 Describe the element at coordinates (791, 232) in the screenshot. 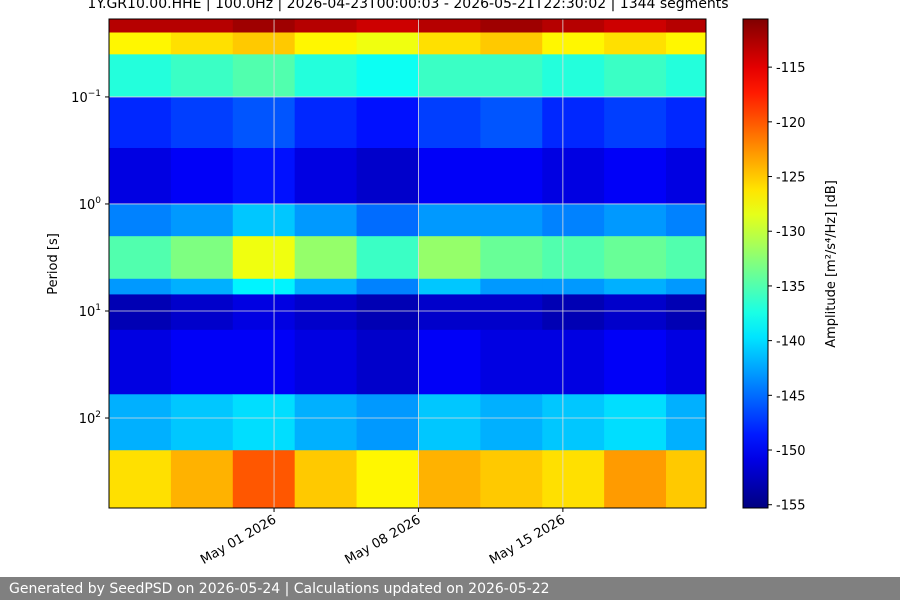

I see `colorbar-tick-label: -130` at that location.